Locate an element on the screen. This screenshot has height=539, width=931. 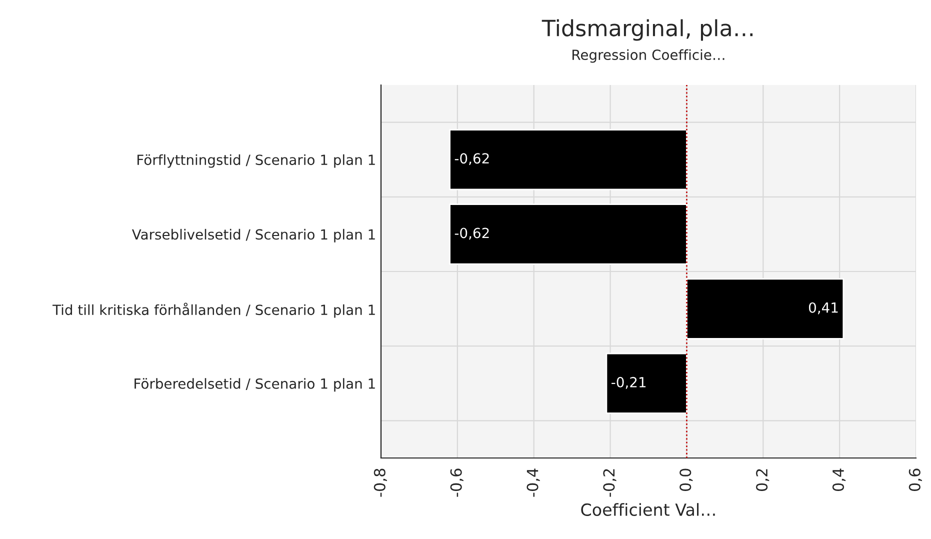
x-tick-label: -0,2 is located at coordinates (609, 483).